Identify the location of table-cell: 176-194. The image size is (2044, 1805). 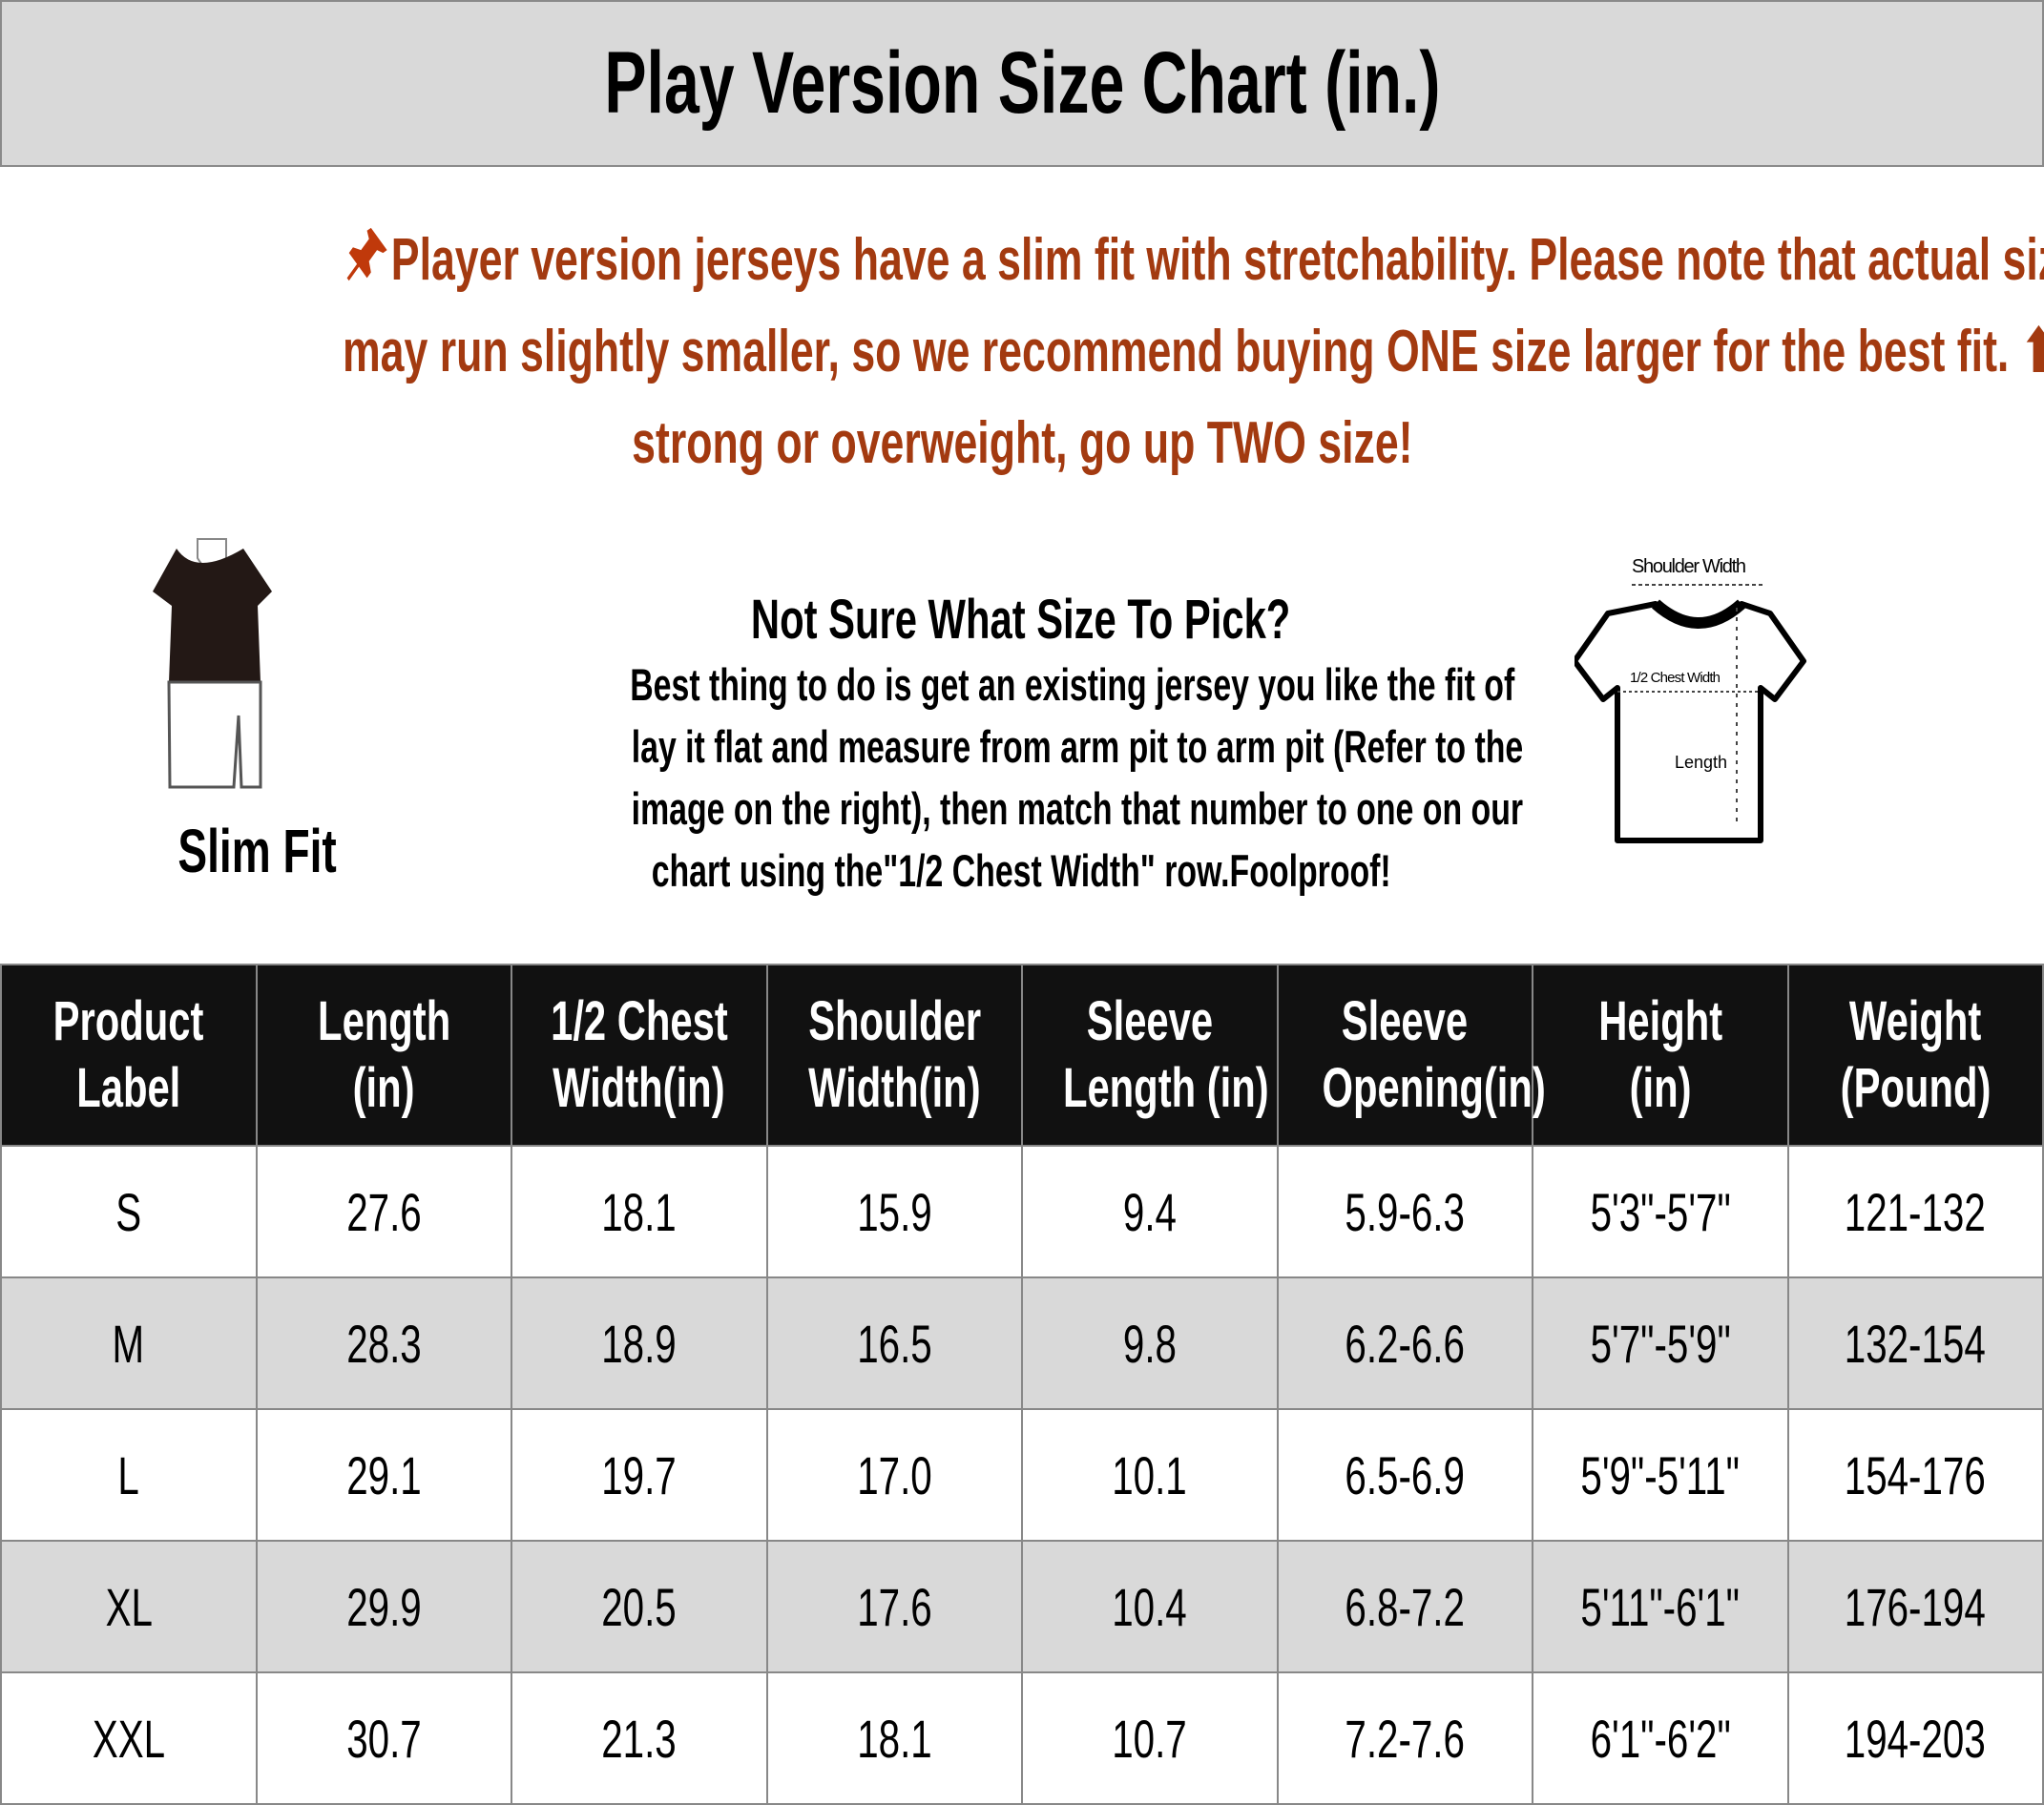
(1915, 1606).